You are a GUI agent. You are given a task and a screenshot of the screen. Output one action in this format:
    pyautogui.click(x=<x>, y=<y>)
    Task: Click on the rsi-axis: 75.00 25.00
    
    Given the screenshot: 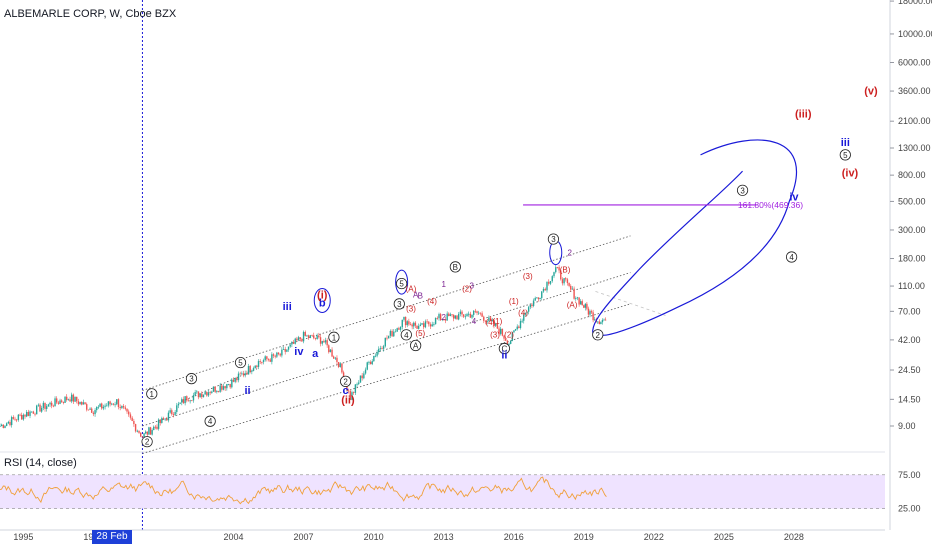 What is the action you would take?
    pyautogui.click(x=909, y=492)
    